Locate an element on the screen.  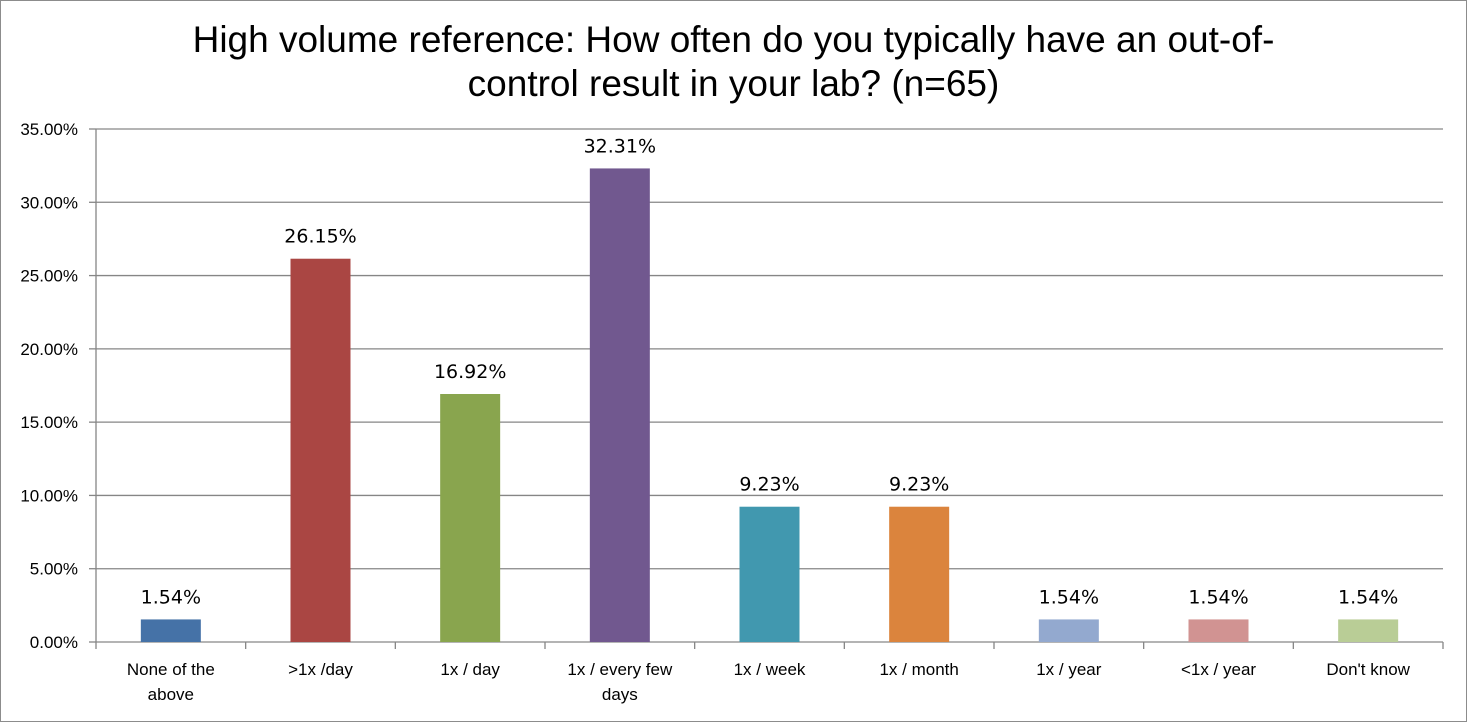
y-tick-label: 10.00% is located at coordinates (49, 495).